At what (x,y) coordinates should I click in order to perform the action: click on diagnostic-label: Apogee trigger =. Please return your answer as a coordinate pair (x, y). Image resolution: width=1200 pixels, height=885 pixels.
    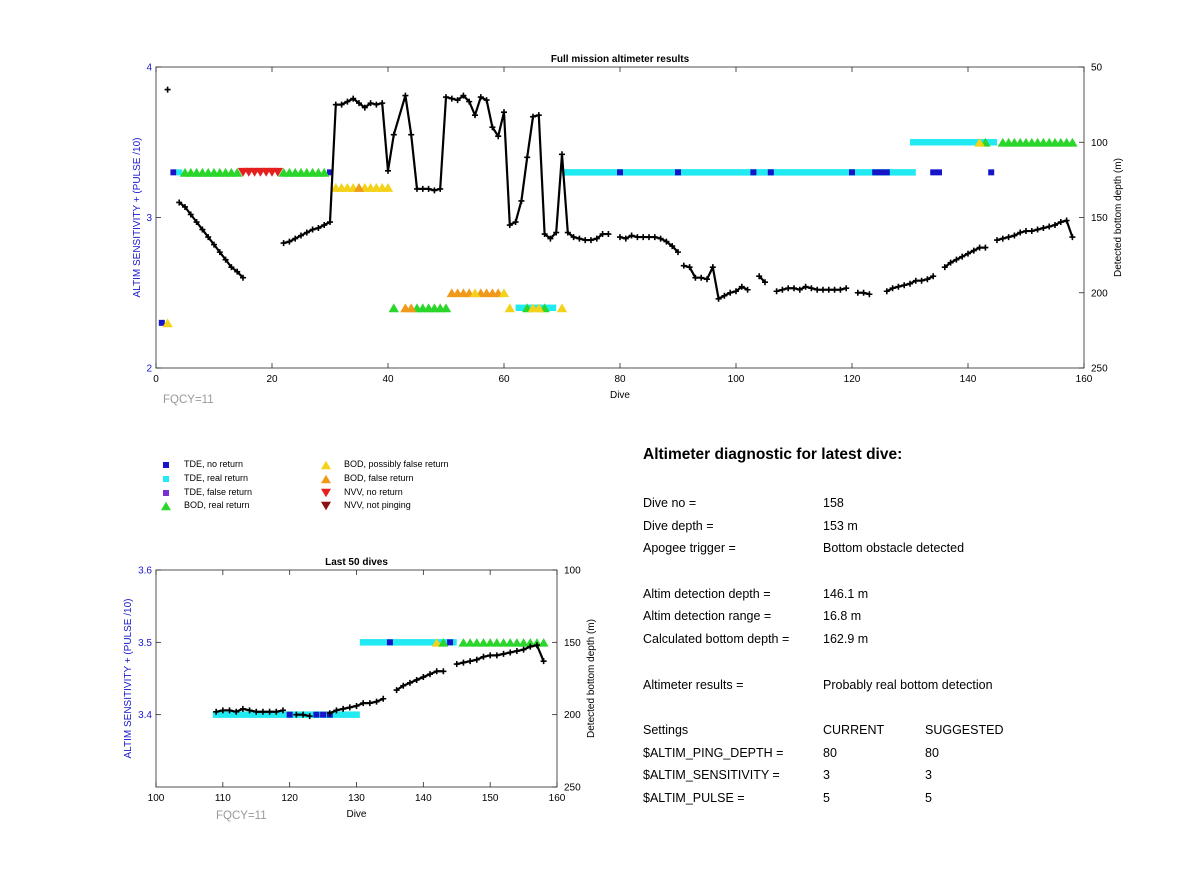
    Looking at the image, I should click on (689, 548).